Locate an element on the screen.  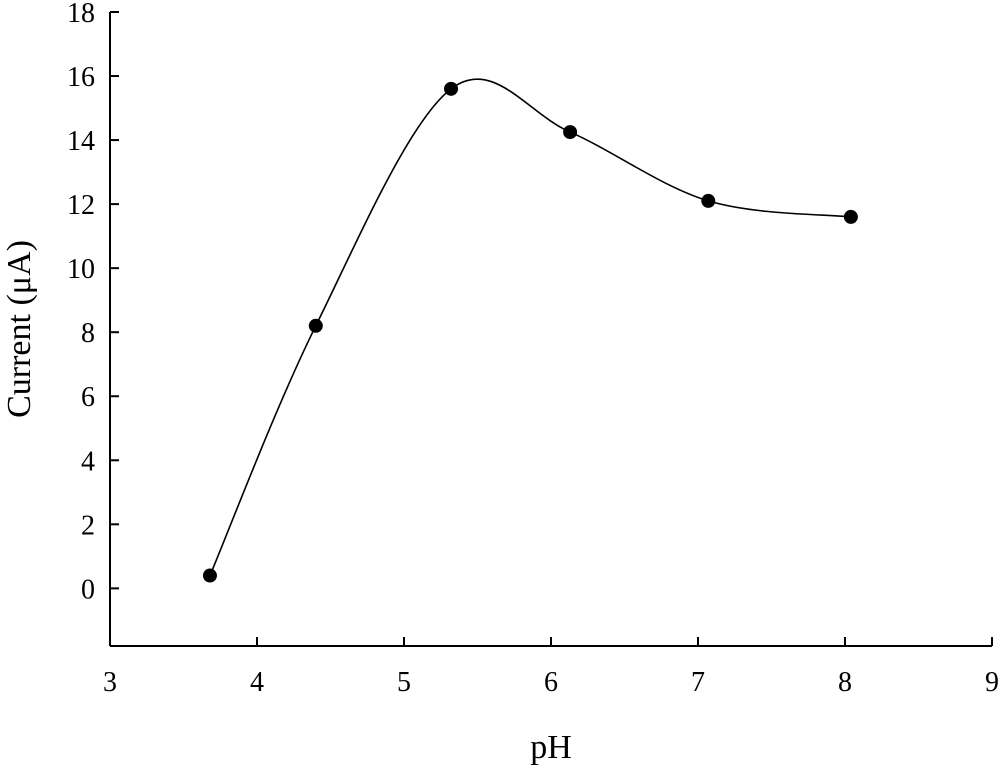
x-tick-label: 4 is located at coordinates (257, 682).